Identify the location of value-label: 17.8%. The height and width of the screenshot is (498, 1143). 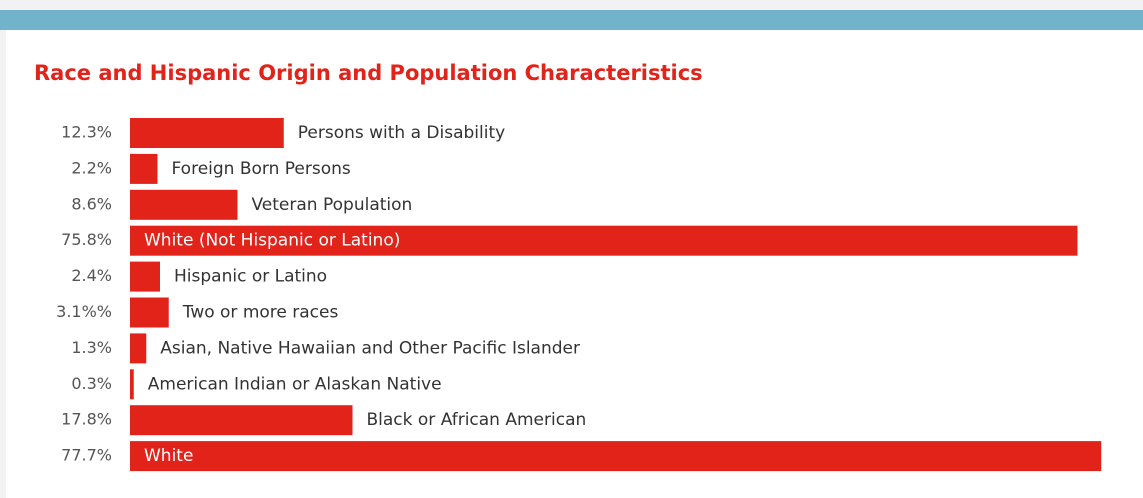
(86, 419).